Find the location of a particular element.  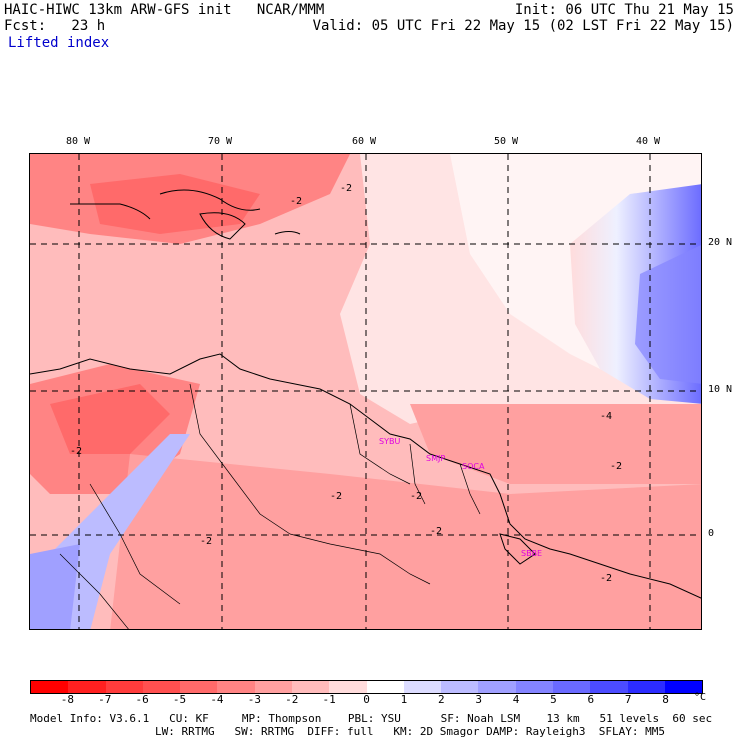

field-positive-pacific is located at coordinates (55, 586).